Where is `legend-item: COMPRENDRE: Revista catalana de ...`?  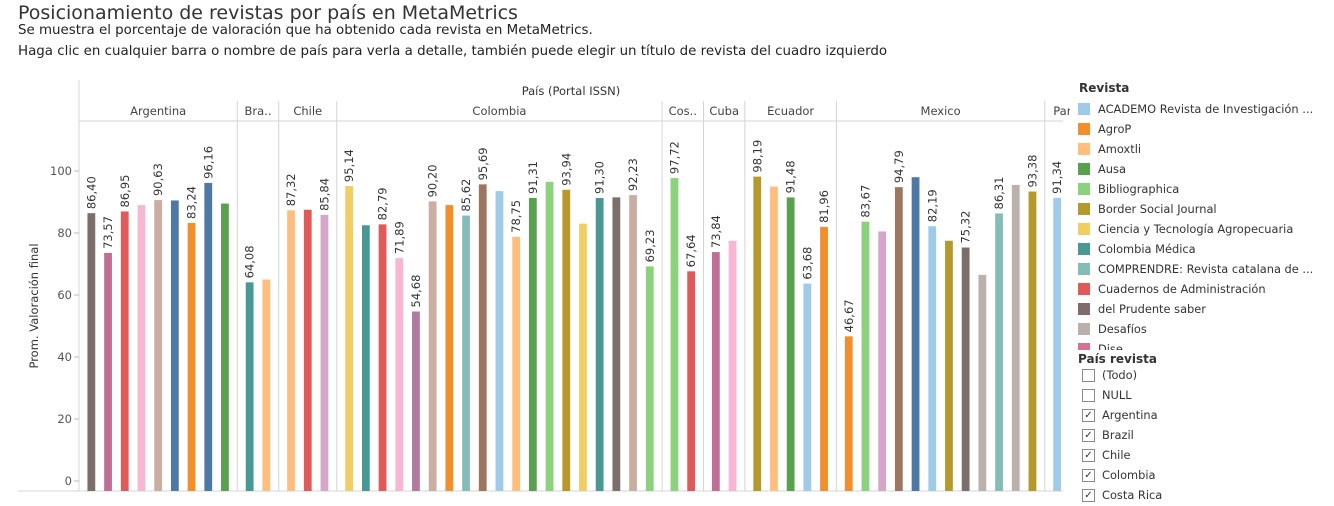 legend-item: COMPRENDRE: Revista catalana de ... is located at coordinates (1200, 269).